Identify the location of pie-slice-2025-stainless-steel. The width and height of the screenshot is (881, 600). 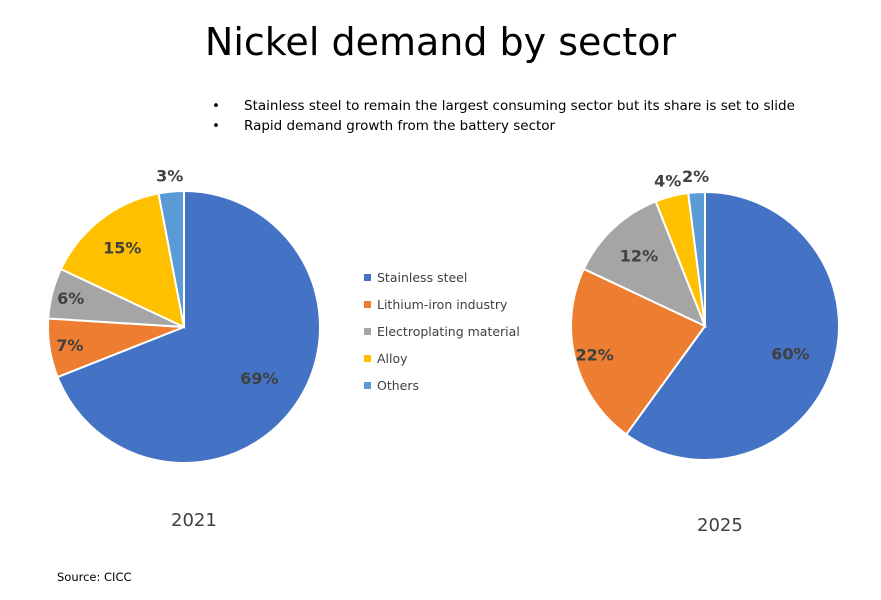
(732, 325).